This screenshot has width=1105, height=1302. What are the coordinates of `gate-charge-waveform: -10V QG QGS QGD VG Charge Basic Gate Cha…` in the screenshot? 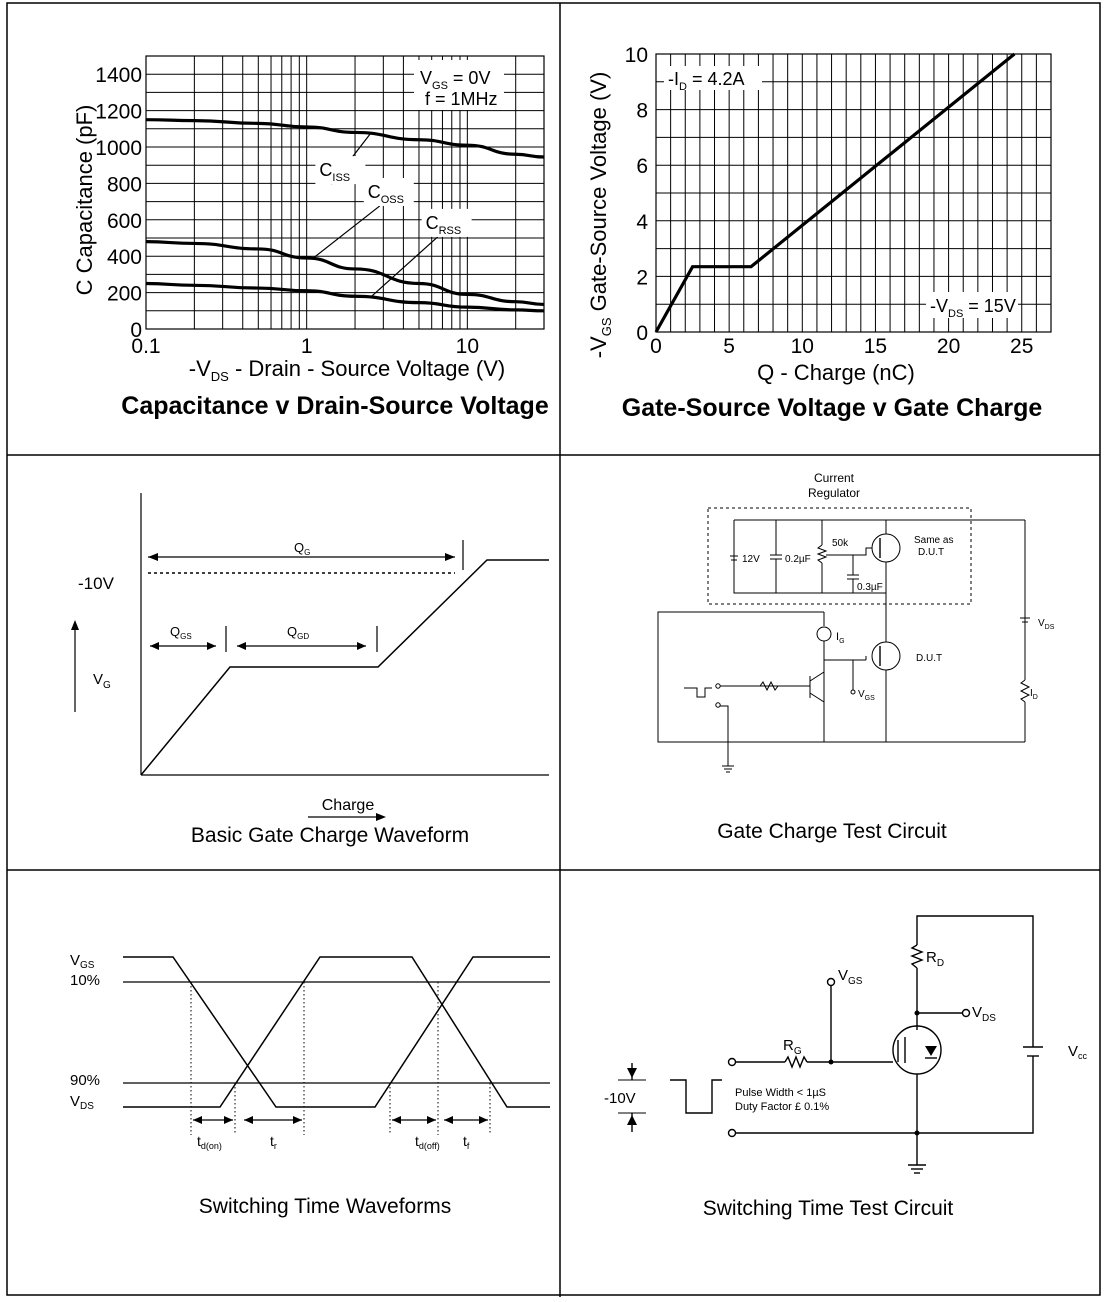 It's located at (310, 670).